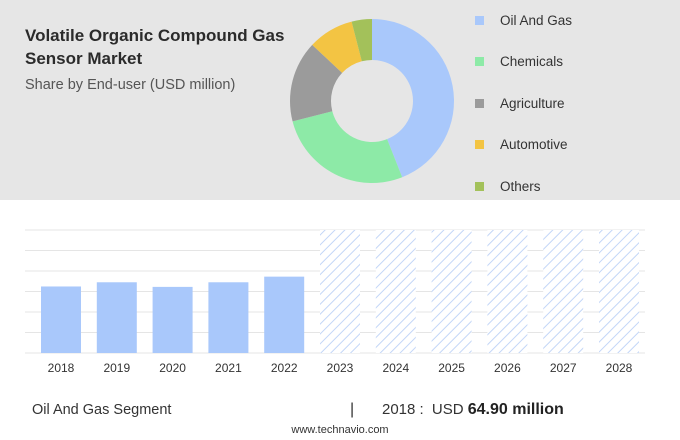 Image resolution: width=680 pixels, height=440 pixels. Describe the element at coordinates (451, 291) in the screenshot. I see `forecast-bar-2025` at that location.